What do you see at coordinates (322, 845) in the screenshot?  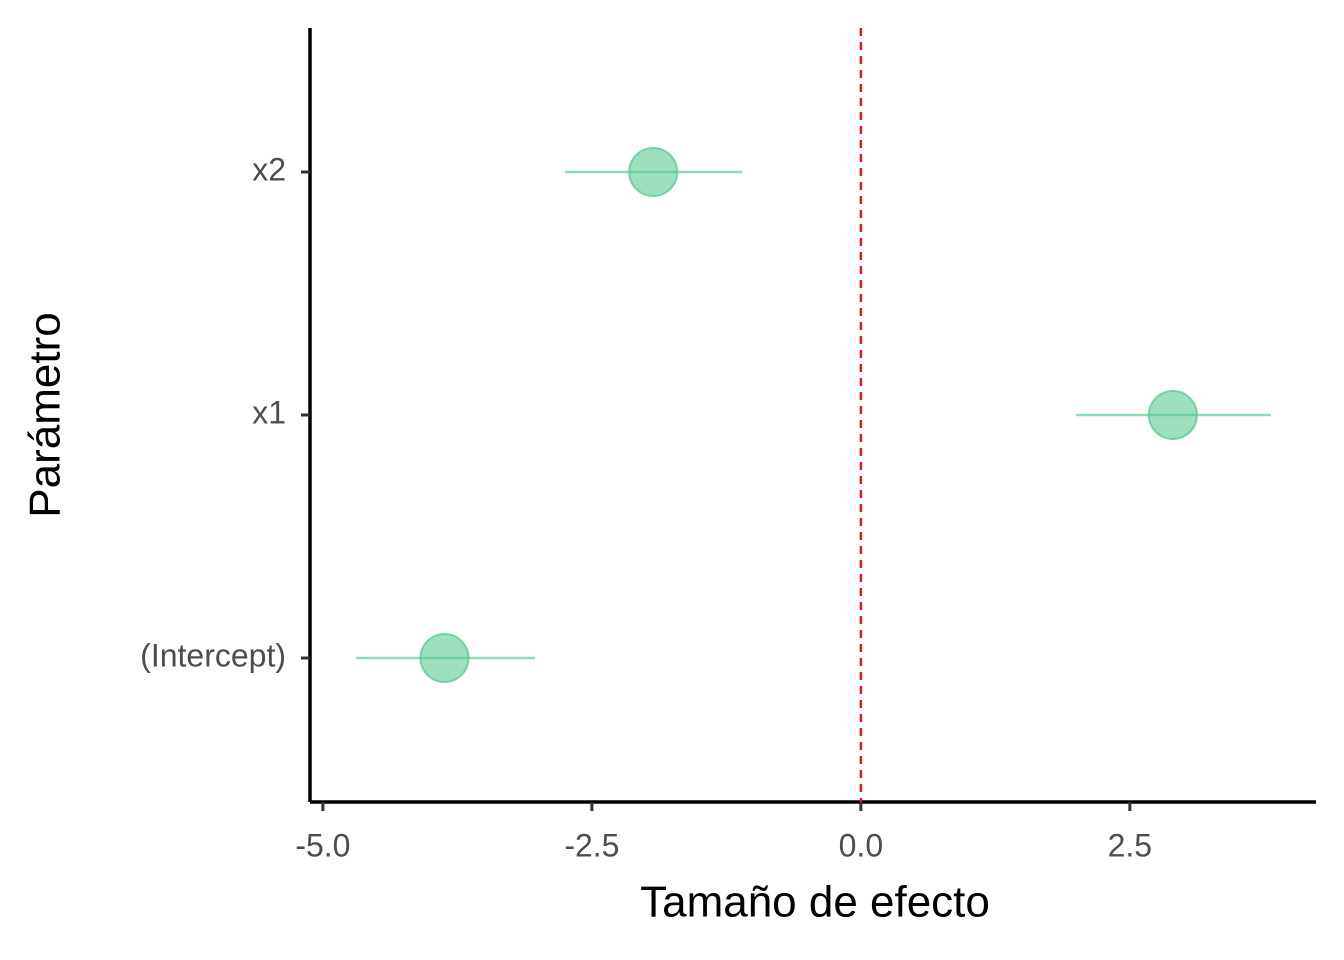 I see `x-tick-label: -5.0` at bounding box center [322, 845].